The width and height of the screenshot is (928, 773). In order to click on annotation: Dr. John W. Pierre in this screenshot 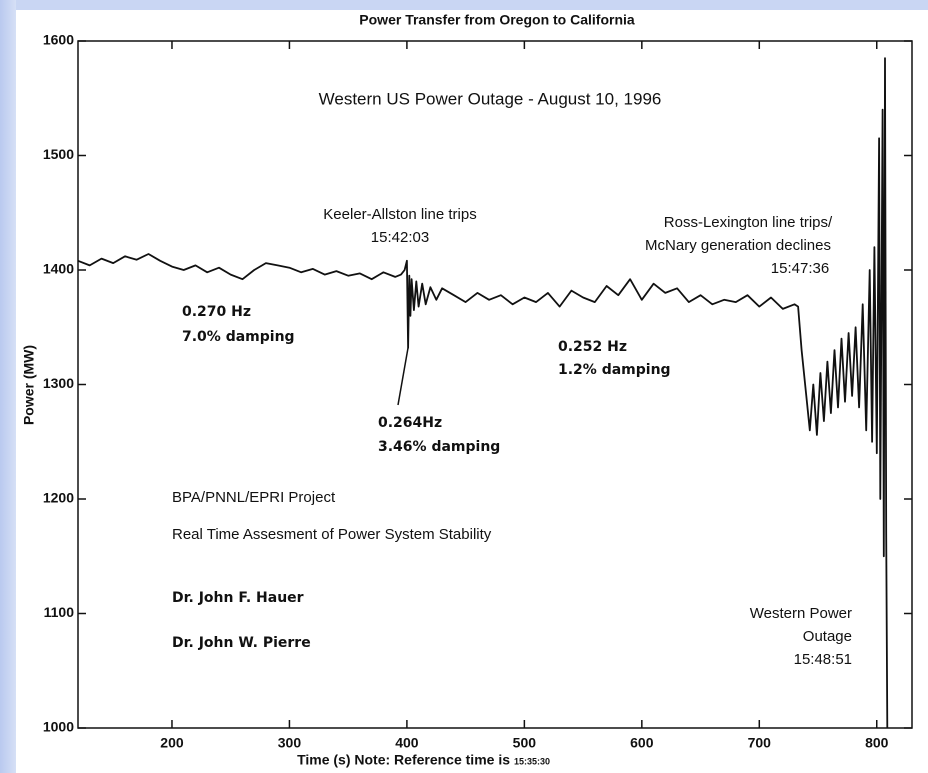, I will do `click(241, 643)`.